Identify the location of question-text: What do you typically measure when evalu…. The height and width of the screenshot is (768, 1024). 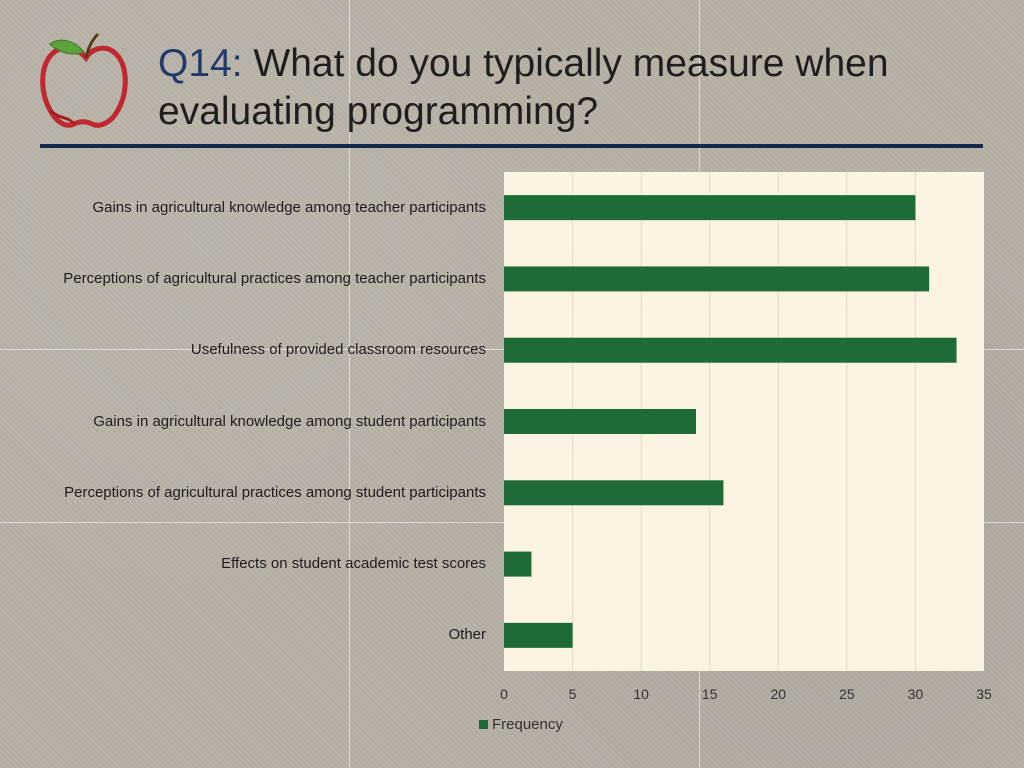
(523, 87).